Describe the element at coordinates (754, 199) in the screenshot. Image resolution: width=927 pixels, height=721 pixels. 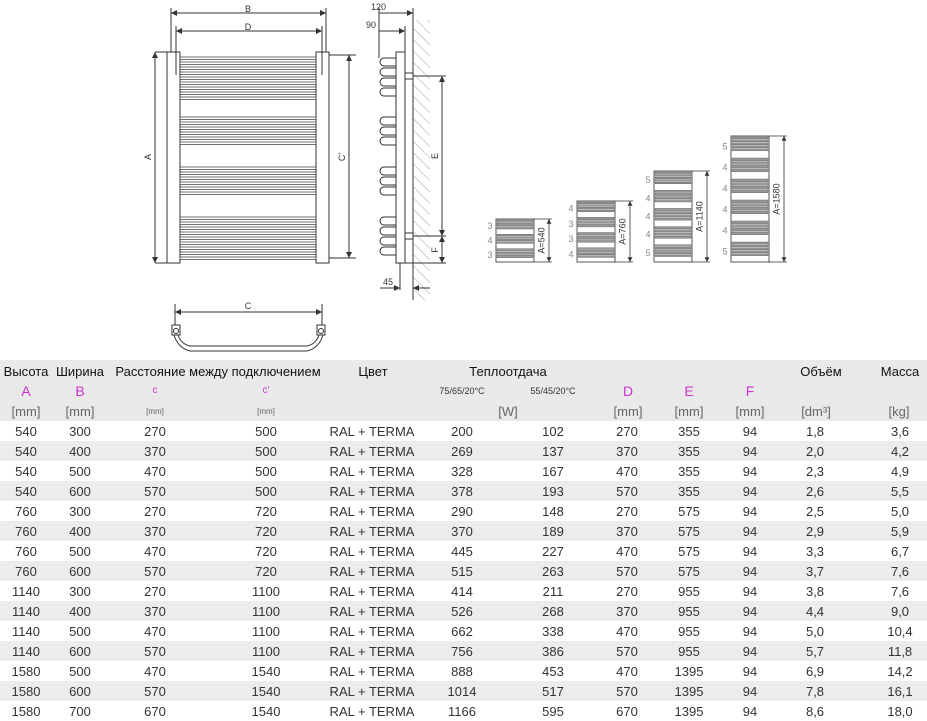
I see `variant-a-1580: 5 4 4 4 4 5 A=1580` at that location.